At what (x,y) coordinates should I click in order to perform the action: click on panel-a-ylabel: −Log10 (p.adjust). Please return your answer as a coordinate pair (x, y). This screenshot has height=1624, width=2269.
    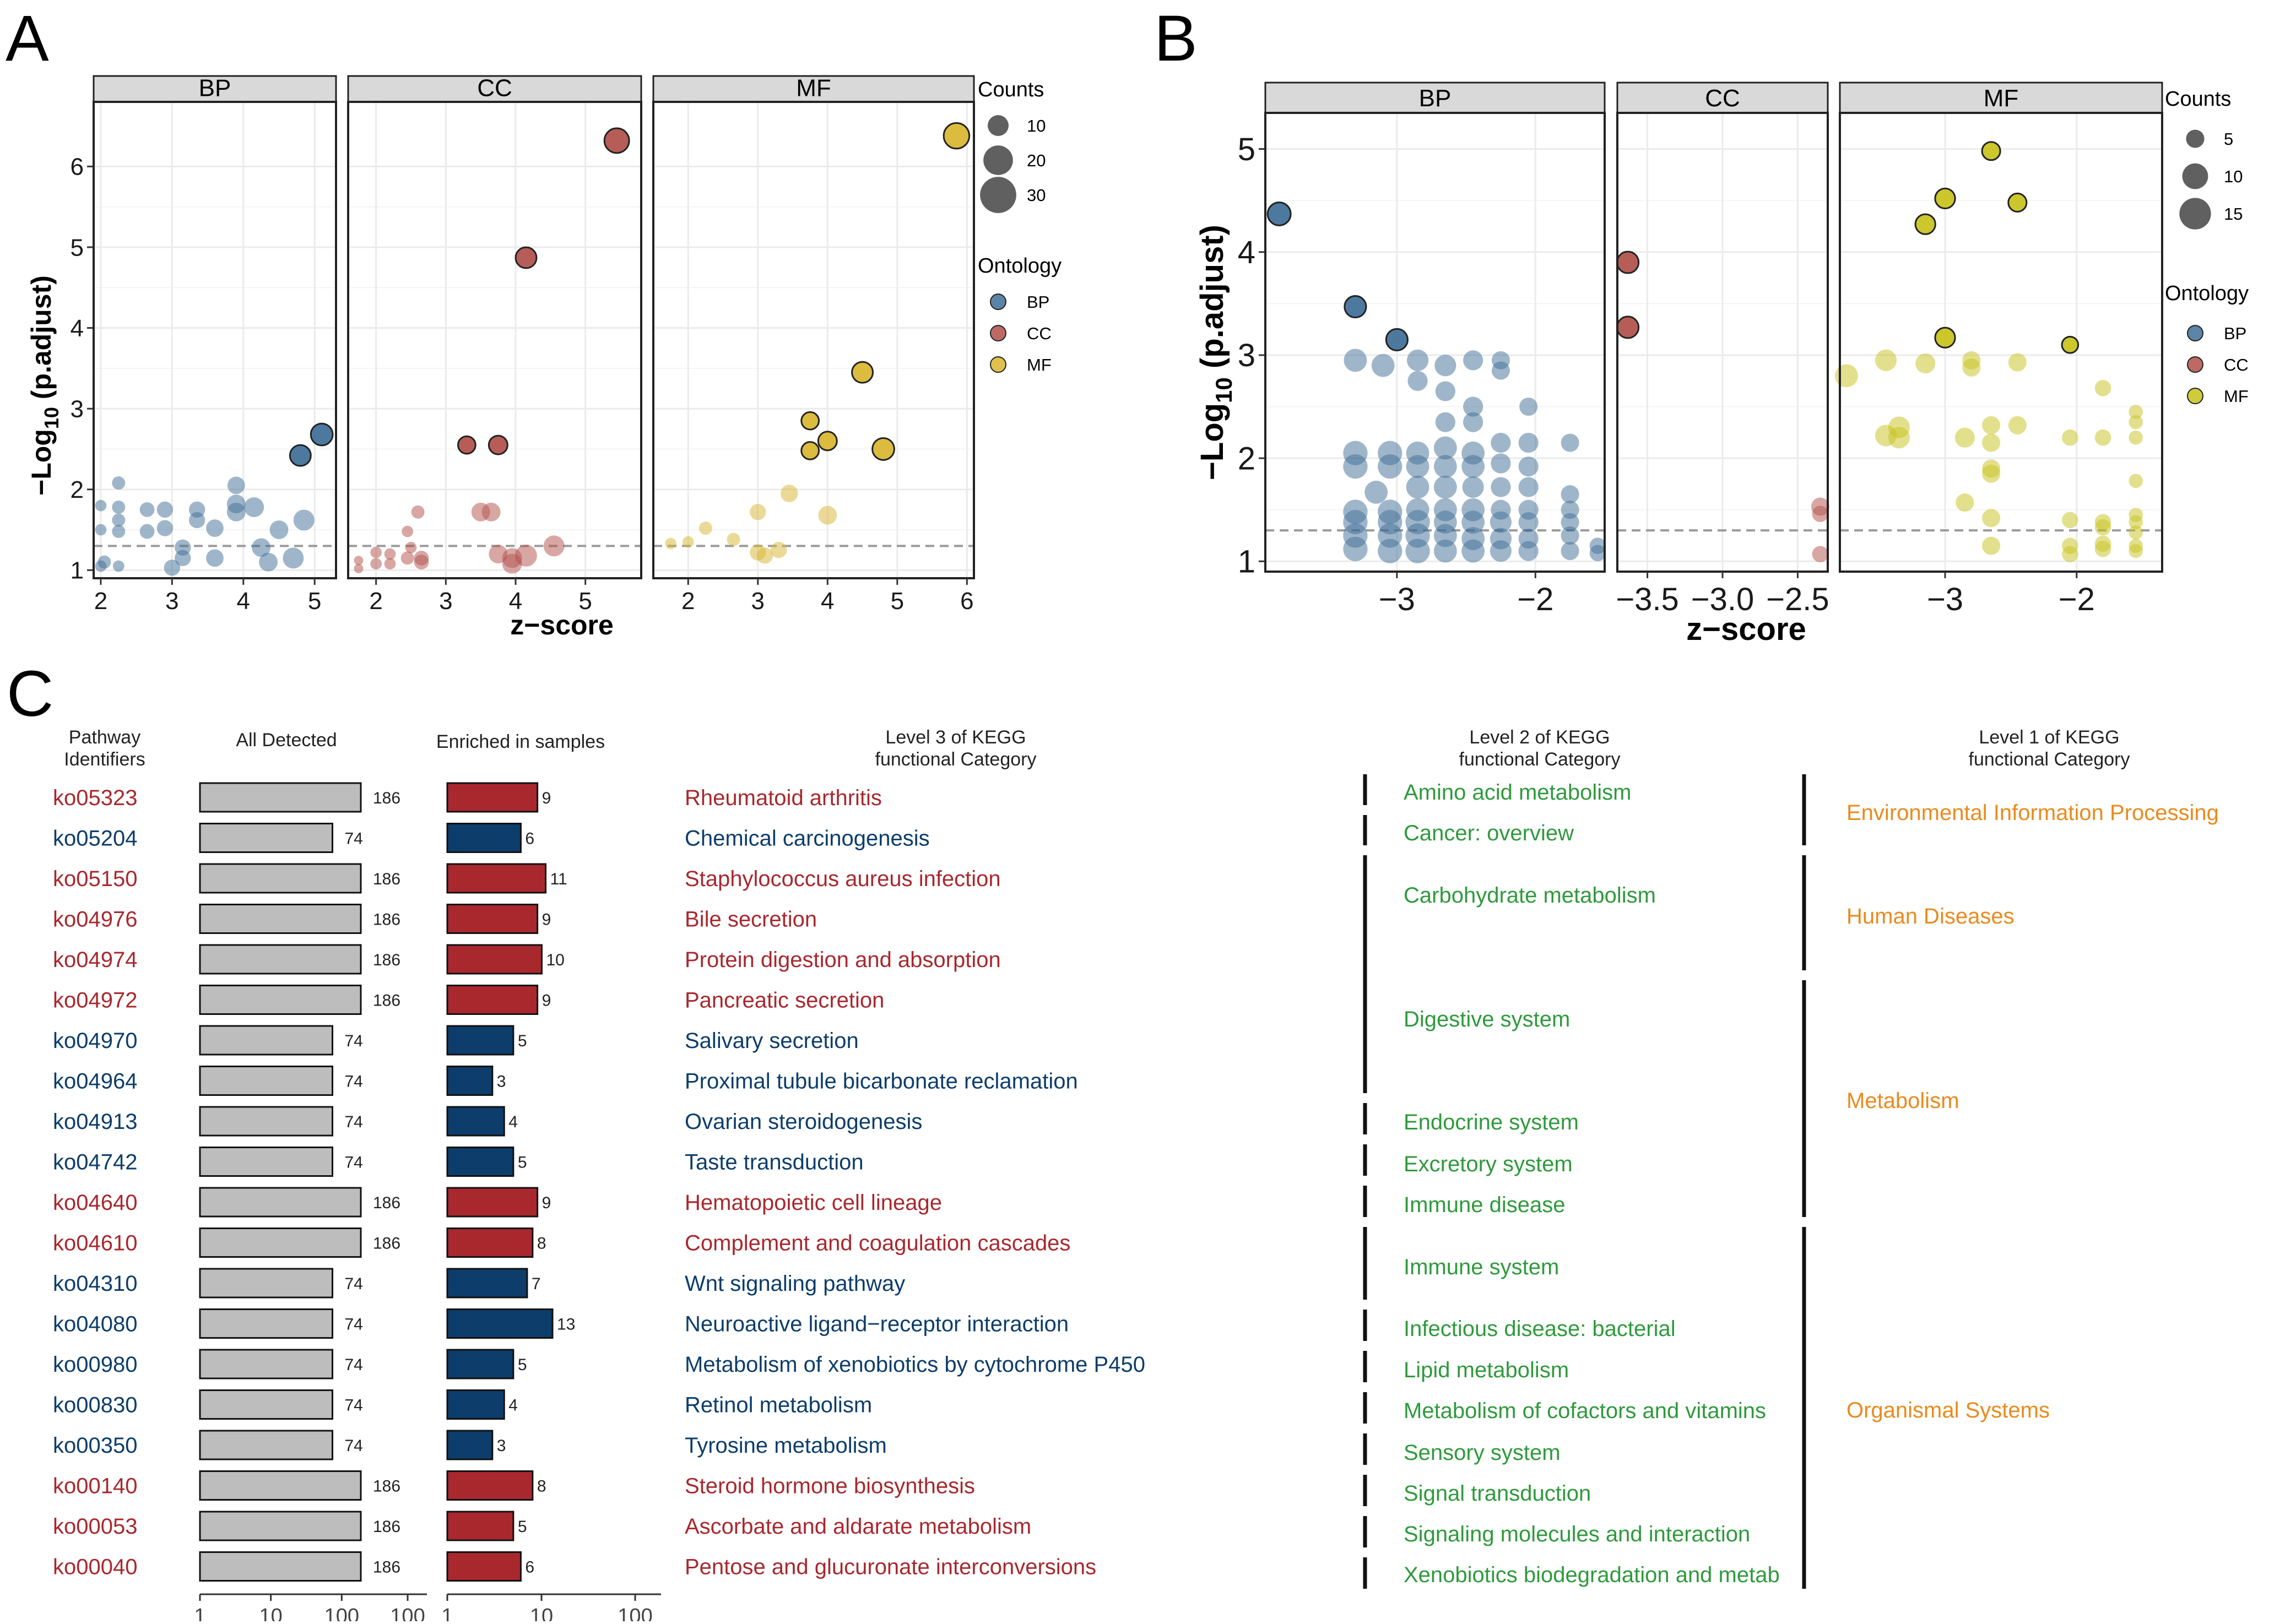
    Looking at the image, I should click on (44, 385).